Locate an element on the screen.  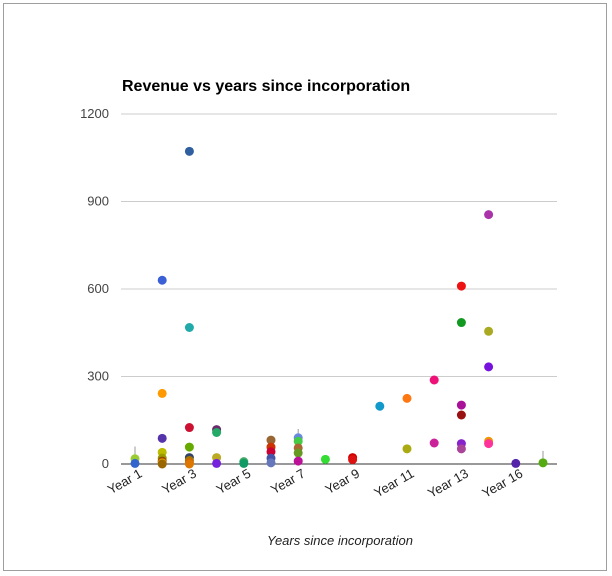
x-tick-label: Year 11 is located at coordinates (393, 483).